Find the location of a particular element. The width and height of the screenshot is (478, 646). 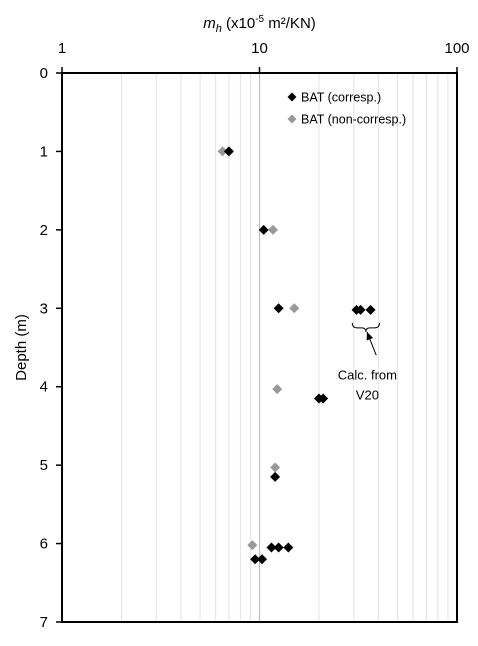

y-tick-label: 3 is located at coordinates (44, 308).